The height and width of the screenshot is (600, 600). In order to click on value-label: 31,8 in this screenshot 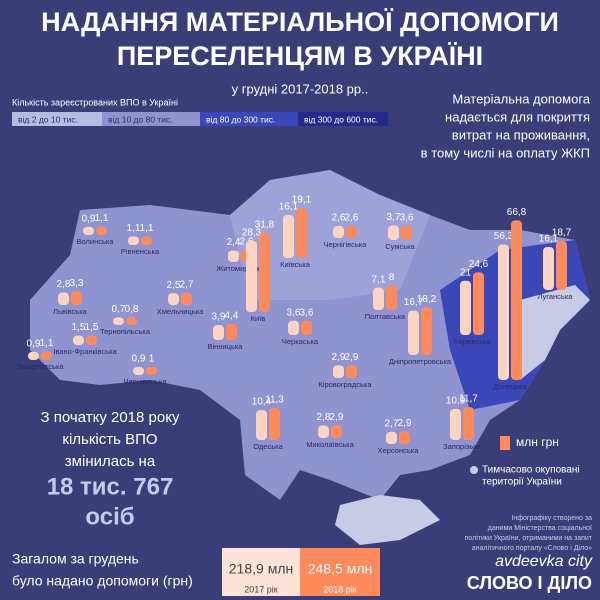, I will do `click(265, 225)`.